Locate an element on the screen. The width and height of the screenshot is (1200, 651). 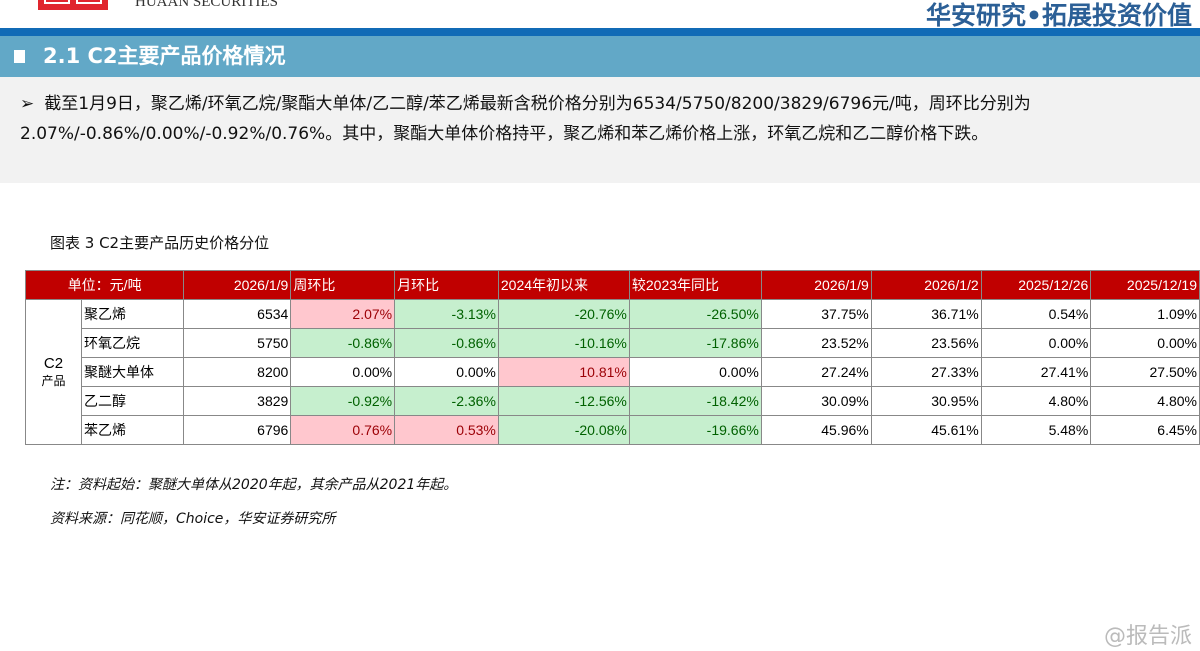
group-cell: C2 产品 is located at coordinates (53, 372).